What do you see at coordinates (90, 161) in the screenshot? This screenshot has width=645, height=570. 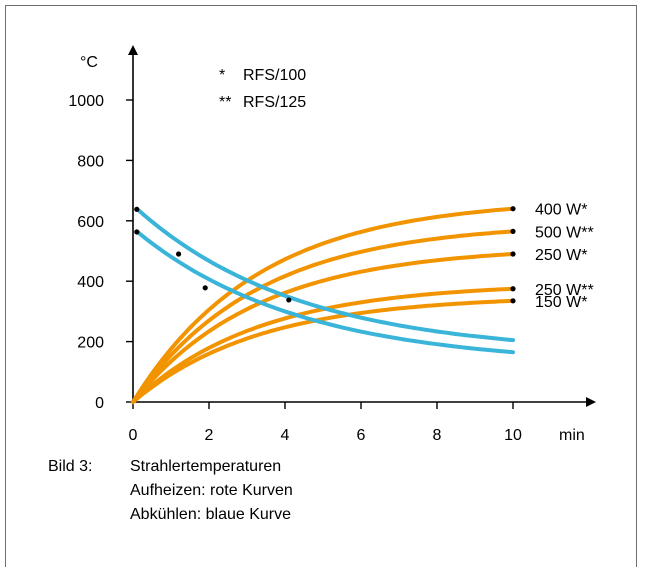 I see `y-tick-label: 800` at bounding box center [90, 161].